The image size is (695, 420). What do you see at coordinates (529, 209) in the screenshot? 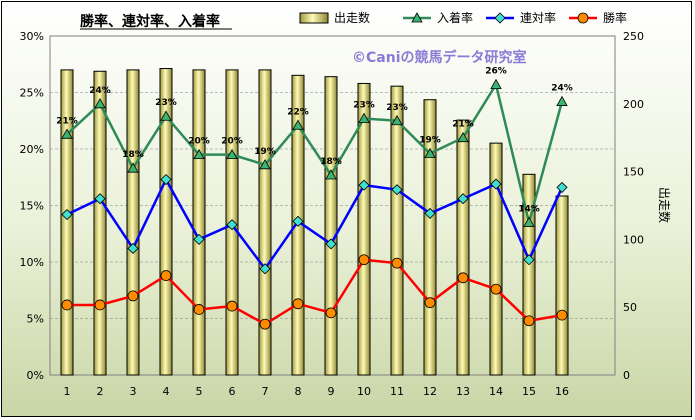
I see `data-label: 14%` at bounding box center [529, 209].